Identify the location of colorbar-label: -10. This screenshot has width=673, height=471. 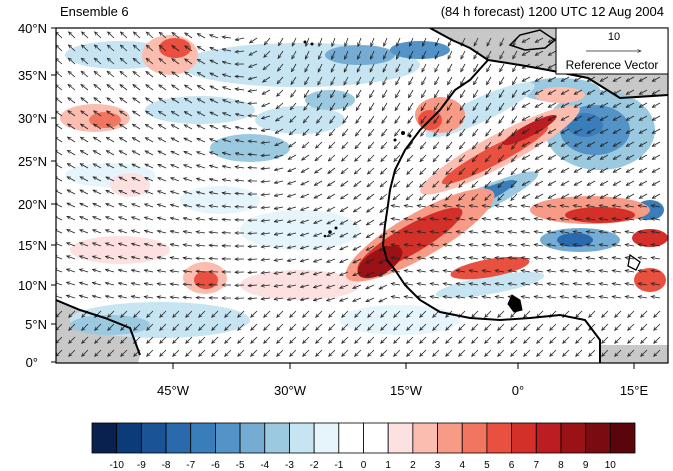
(116, 465).